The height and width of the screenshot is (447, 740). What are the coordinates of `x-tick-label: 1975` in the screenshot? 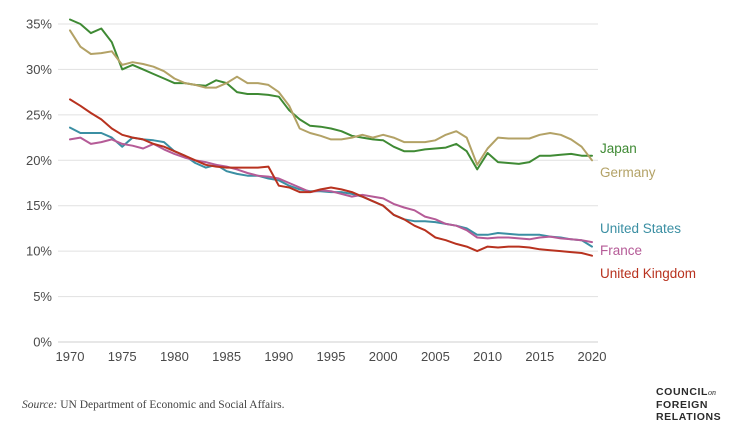 It's located at (122, 356).